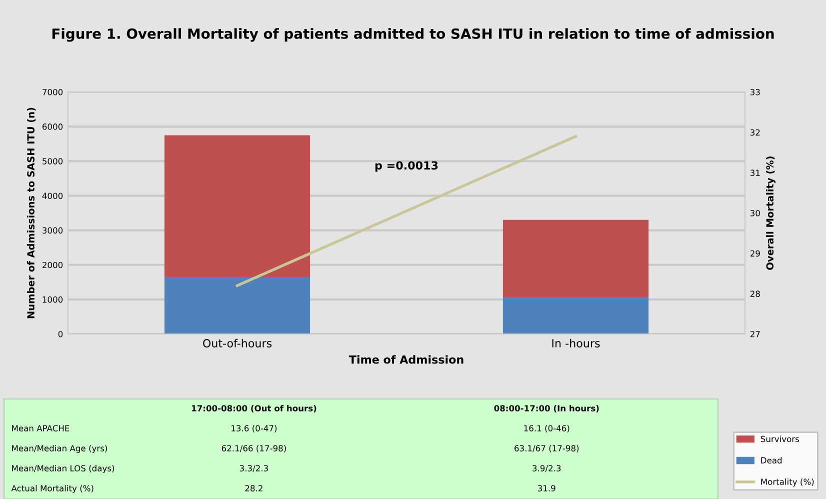  What do you see at coordinates (755, 213) in the screenshot?
I see `y2-tick-label: 30` at bounding box center [755, 213].